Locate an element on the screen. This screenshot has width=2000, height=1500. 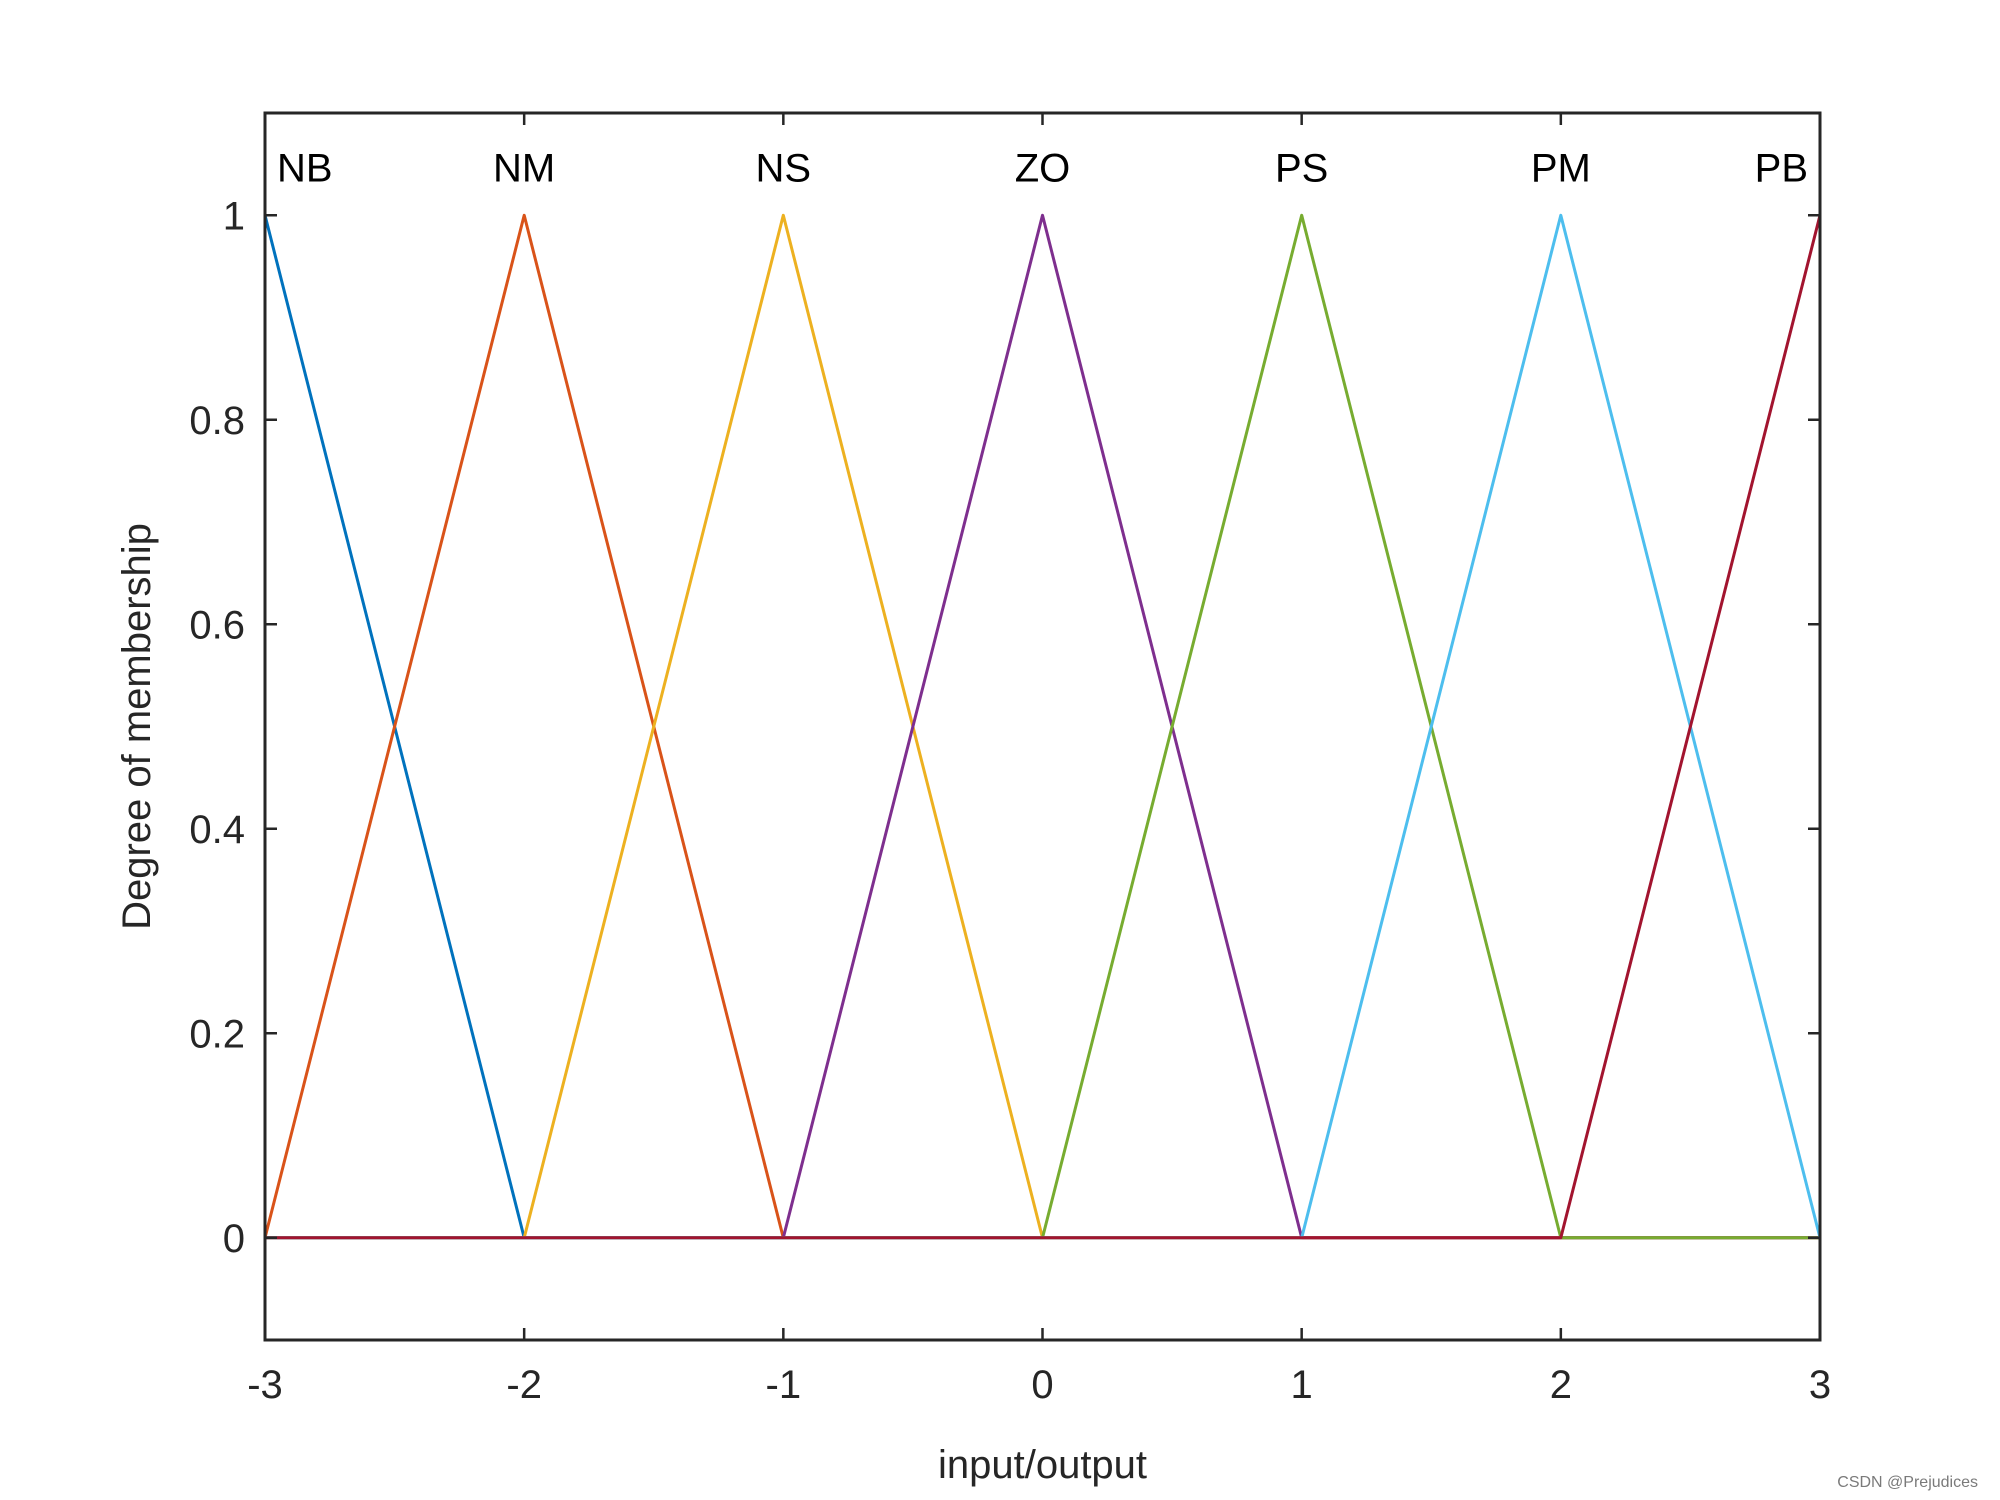
mf-label-zo: ZO is located at coordinates (1043, 168).